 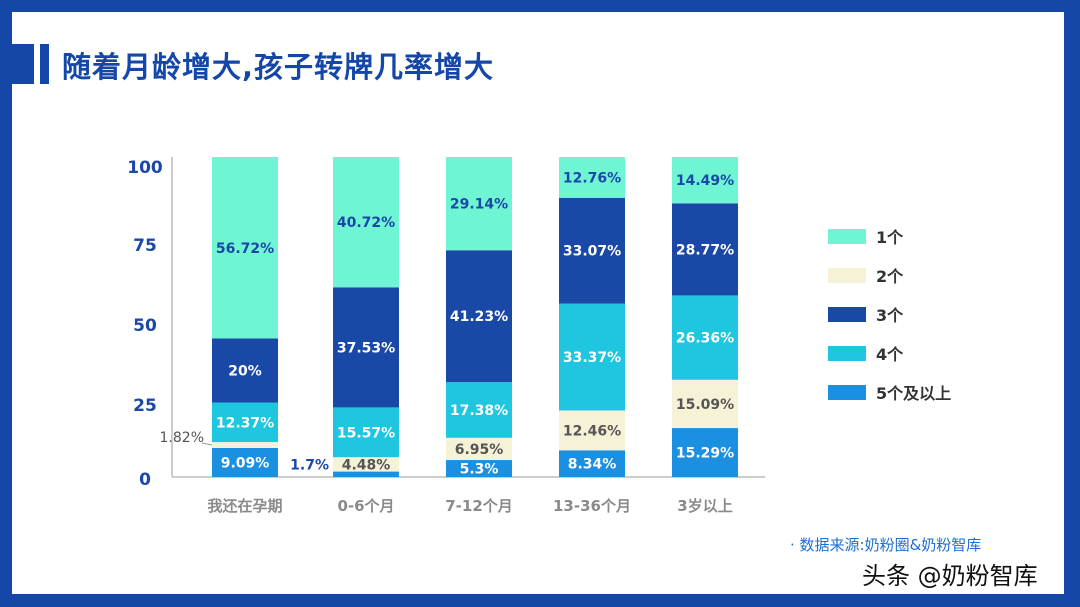 I want to click on data-label: 12.37%, so click(x=245, y=423).